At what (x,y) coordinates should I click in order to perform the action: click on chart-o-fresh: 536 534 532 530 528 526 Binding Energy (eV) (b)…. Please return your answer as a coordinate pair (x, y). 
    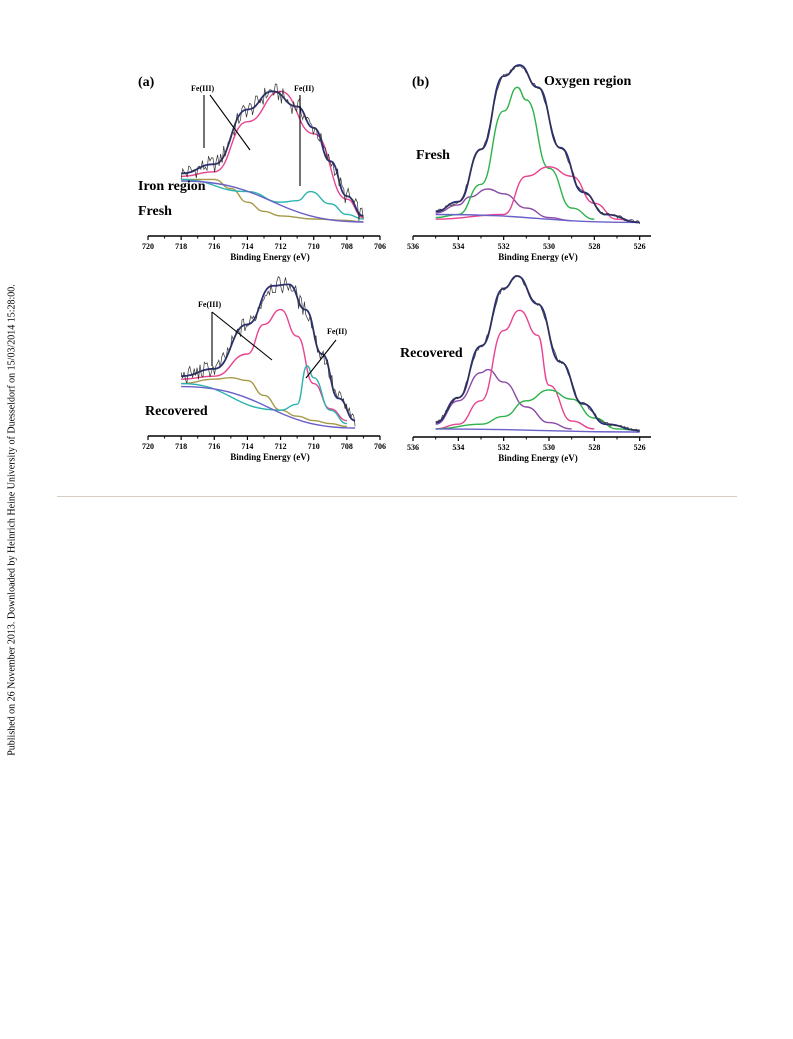
    Looking at the image, I should click on (529, 163).